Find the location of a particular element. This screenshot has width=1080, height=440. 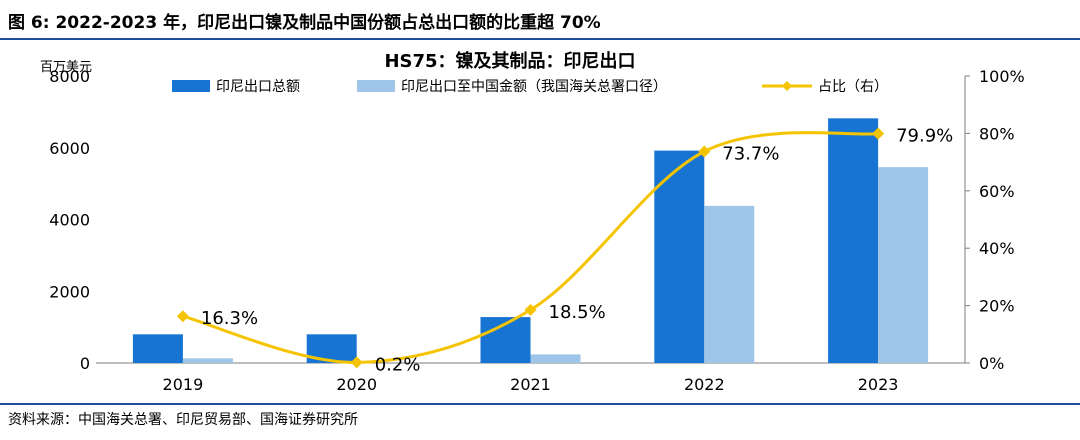

y-left-tick-label: 8000 is located at coordinates (69, 76).